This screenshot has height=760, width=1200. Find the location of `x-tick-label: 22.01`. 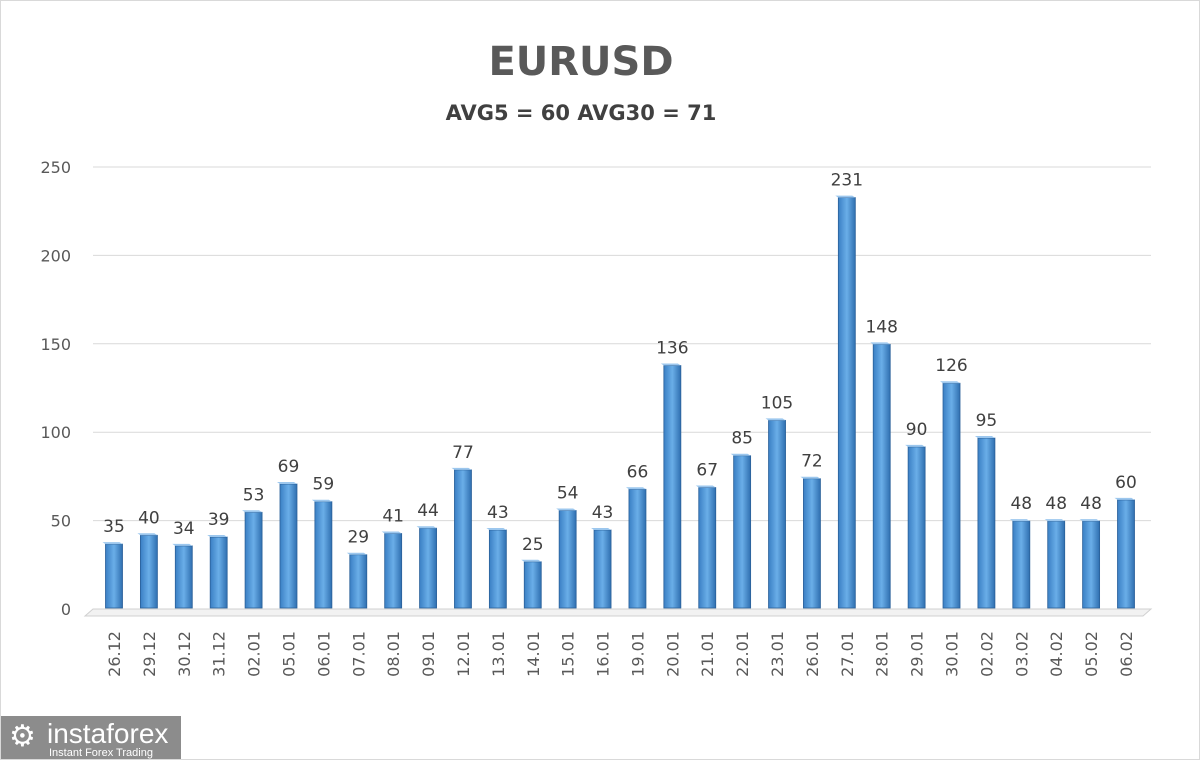

x-tick-label: 22.01 is located at coordinates (742, 654).